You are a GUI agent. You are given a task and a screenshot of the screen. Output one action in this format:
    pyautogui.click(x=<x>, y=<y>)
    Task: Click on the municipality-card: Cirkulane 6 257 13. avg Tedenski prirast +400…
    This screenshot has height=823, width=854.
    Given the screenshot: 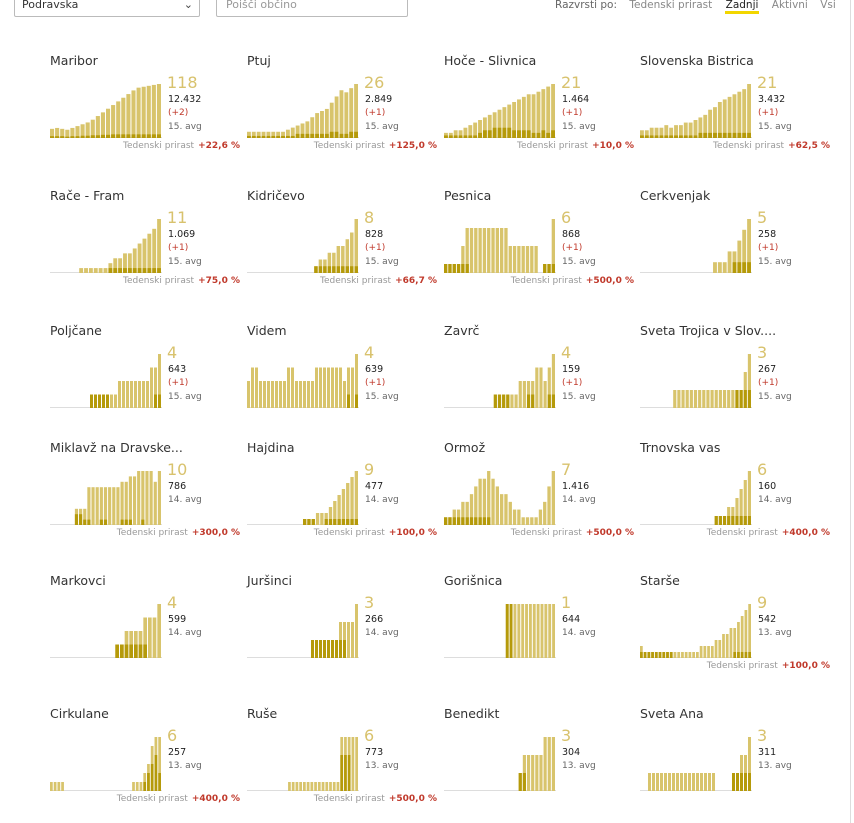 What is the action you would take?
    pyautogui.click(x=145, y=761)
    